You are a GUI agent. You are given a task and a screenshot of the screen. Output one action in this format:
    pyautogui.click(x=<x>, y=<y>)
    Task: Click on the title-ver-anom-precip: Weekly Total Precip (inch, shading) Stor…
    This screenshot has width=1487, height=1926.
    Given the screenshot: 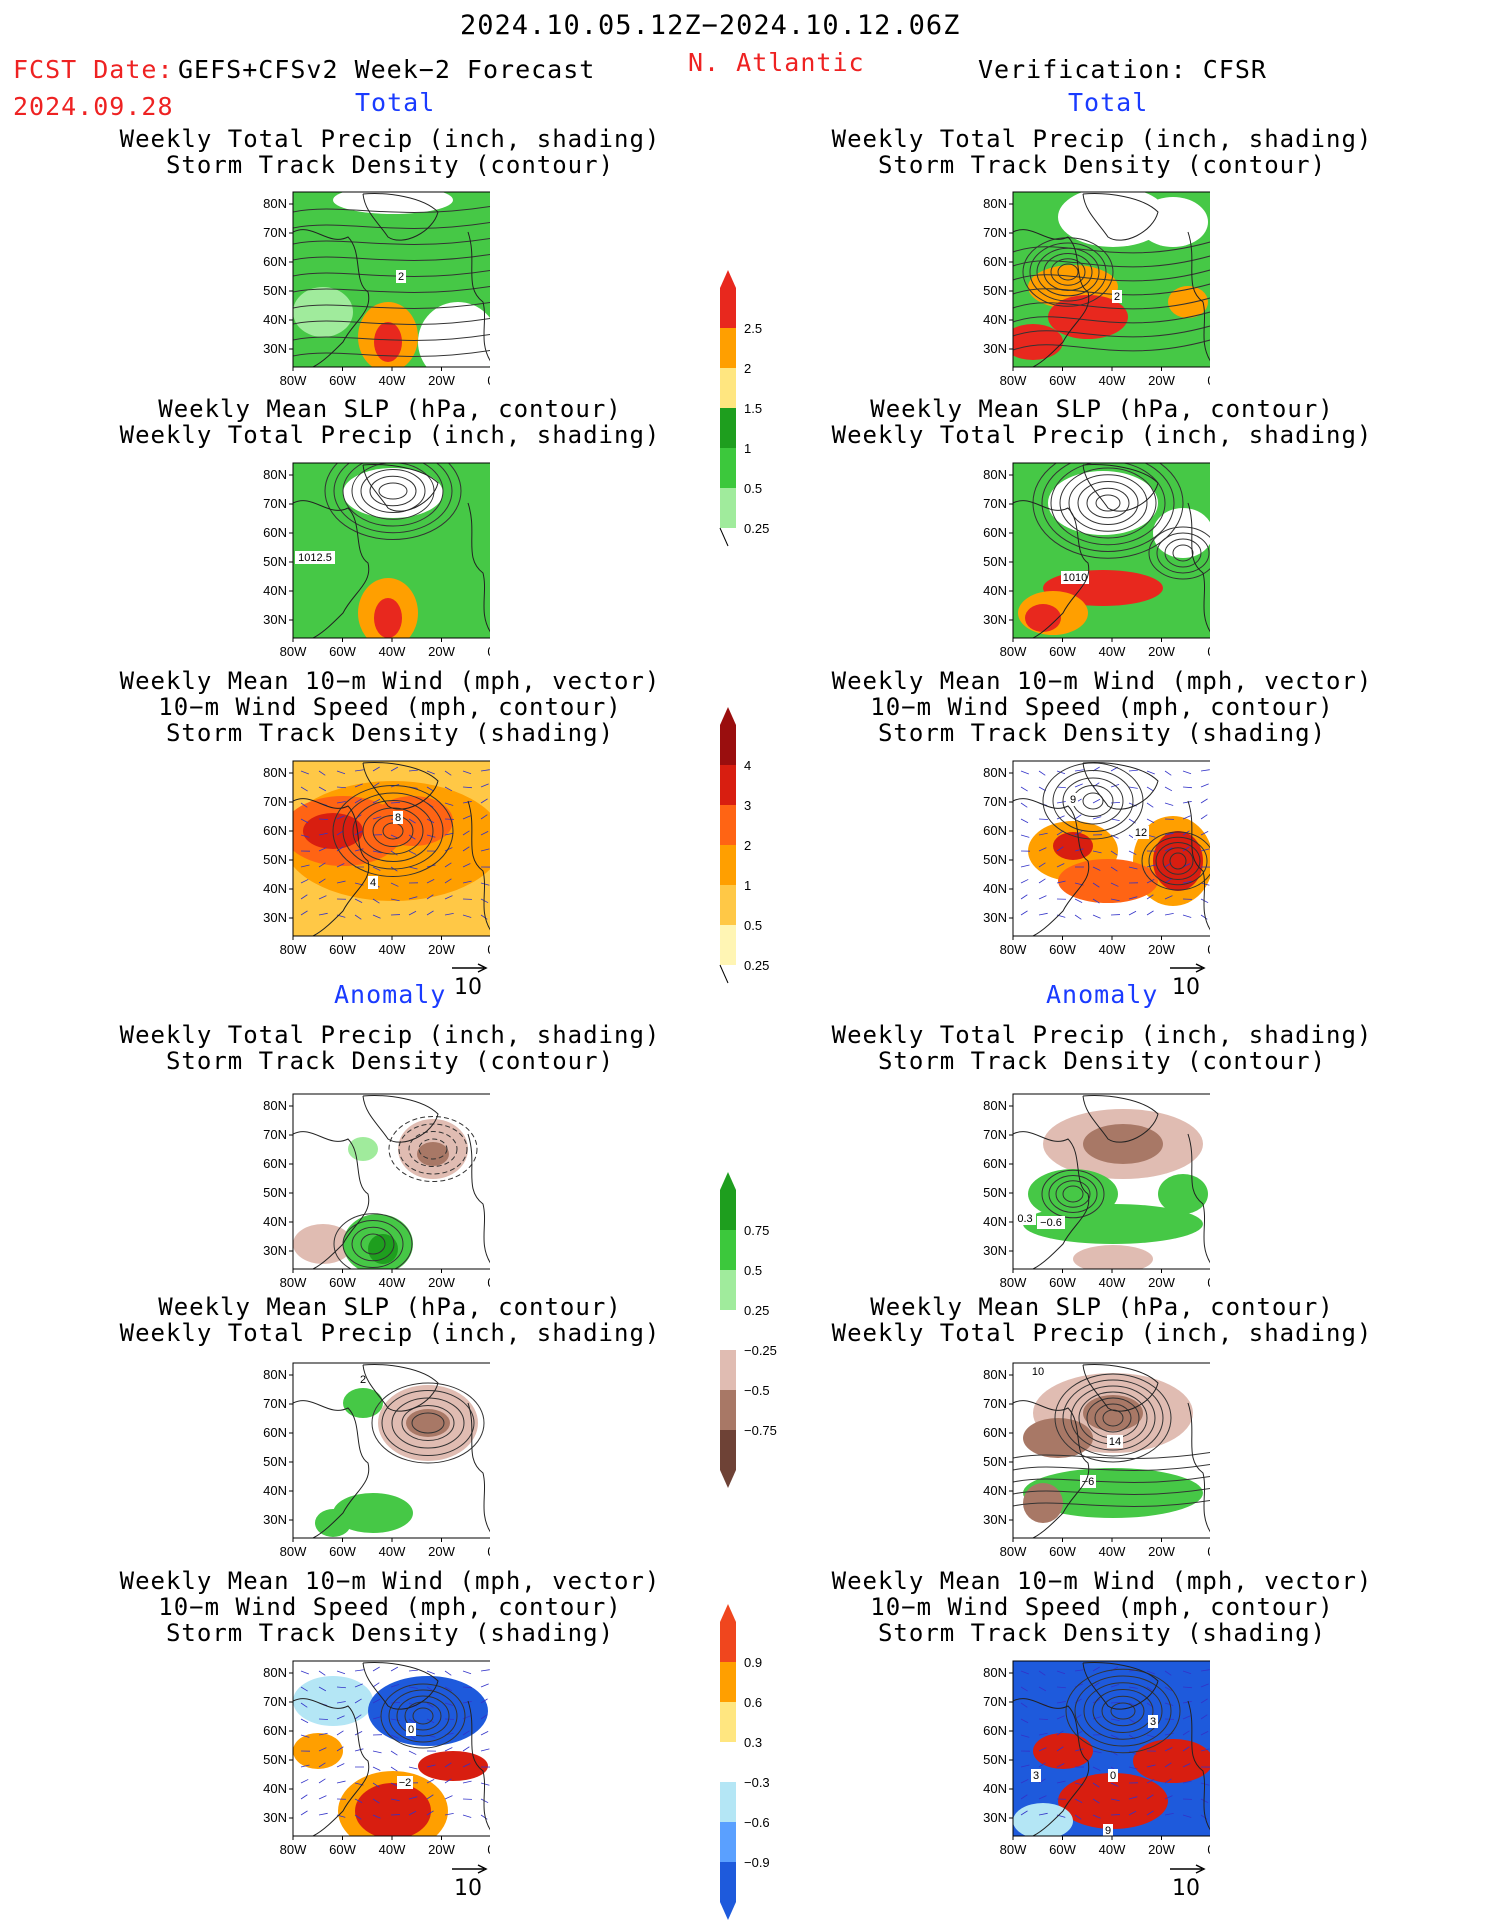 What is the action you would take?
    pyautogui.click(x=1102, y=1048)
    